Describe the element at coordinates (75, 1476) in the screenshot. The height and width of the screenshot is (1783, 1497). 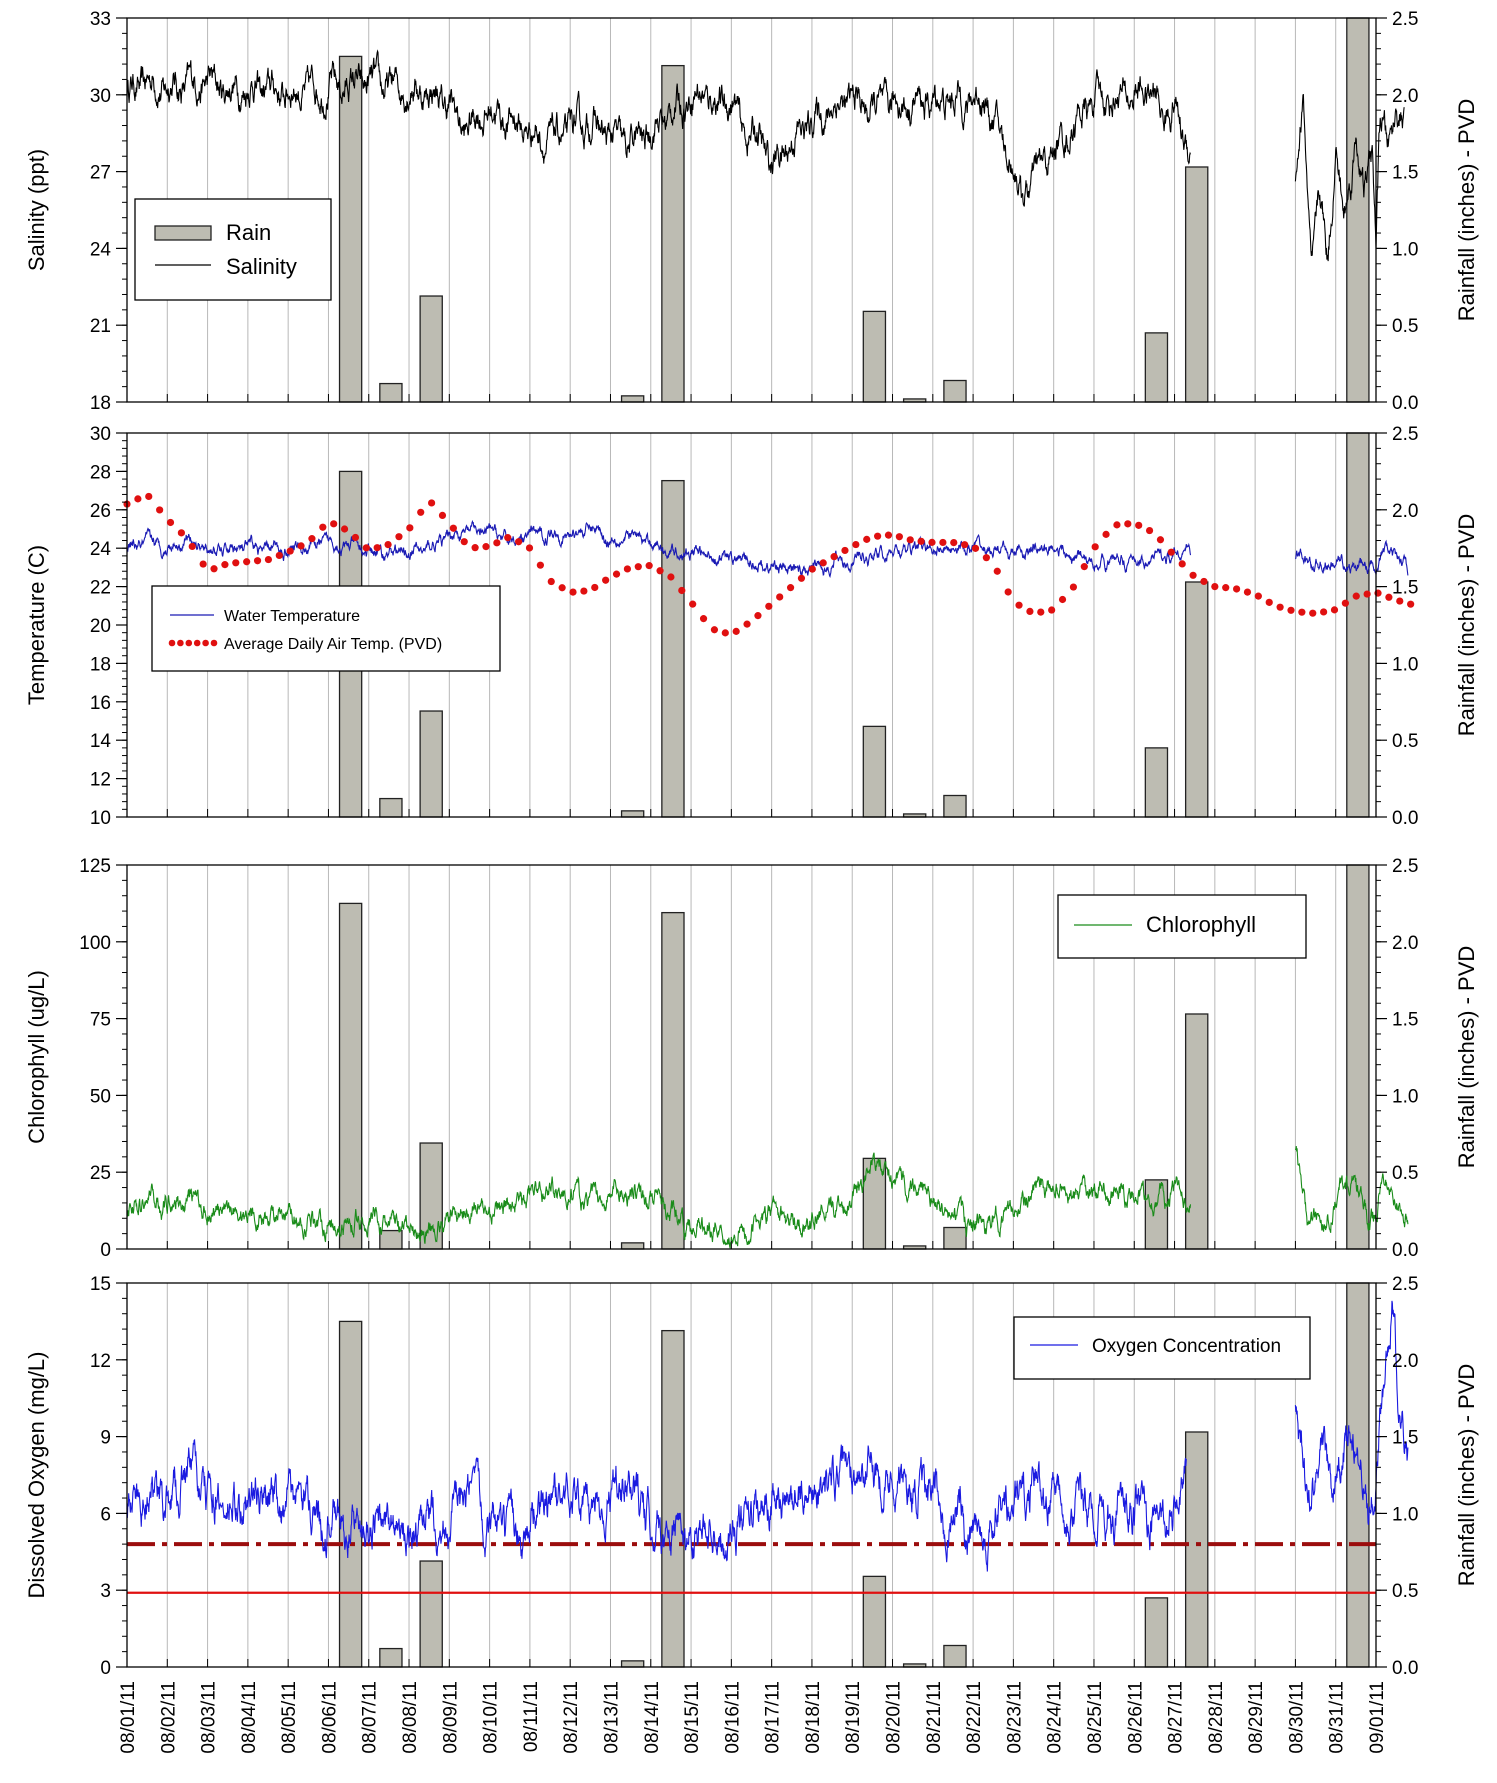
I see `left-axis: 0 3 6 9 12 15 Dissolved Oxygen (mg/L)` at that location.